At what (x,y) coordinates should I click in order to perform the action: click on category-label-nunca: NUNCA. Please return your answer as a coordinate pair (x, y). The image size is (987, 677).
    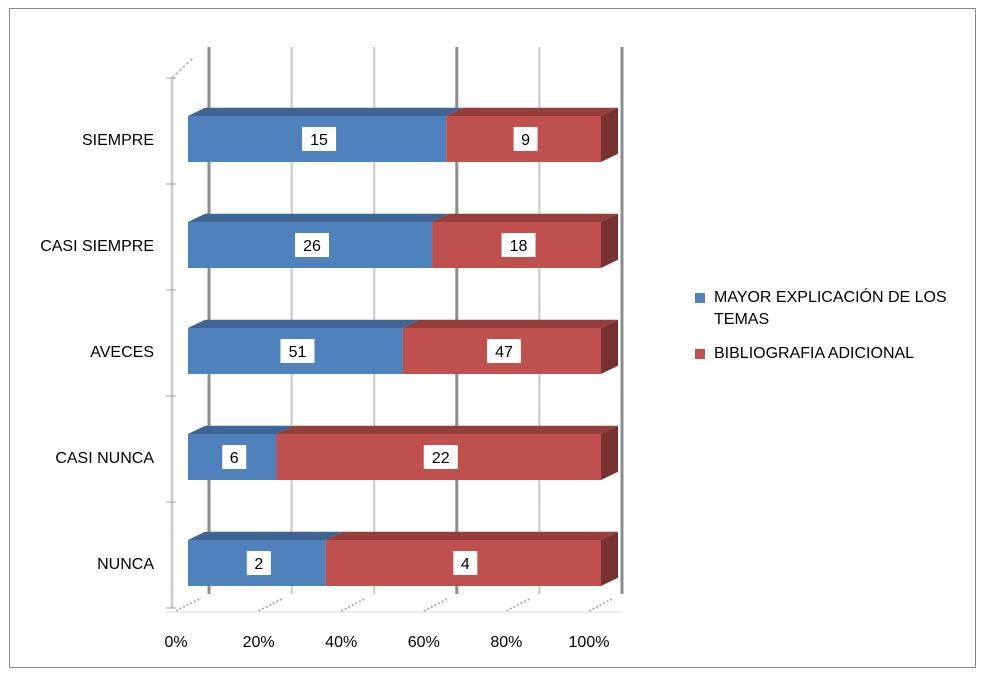
    Looking at the image, I should click on (125, 564).